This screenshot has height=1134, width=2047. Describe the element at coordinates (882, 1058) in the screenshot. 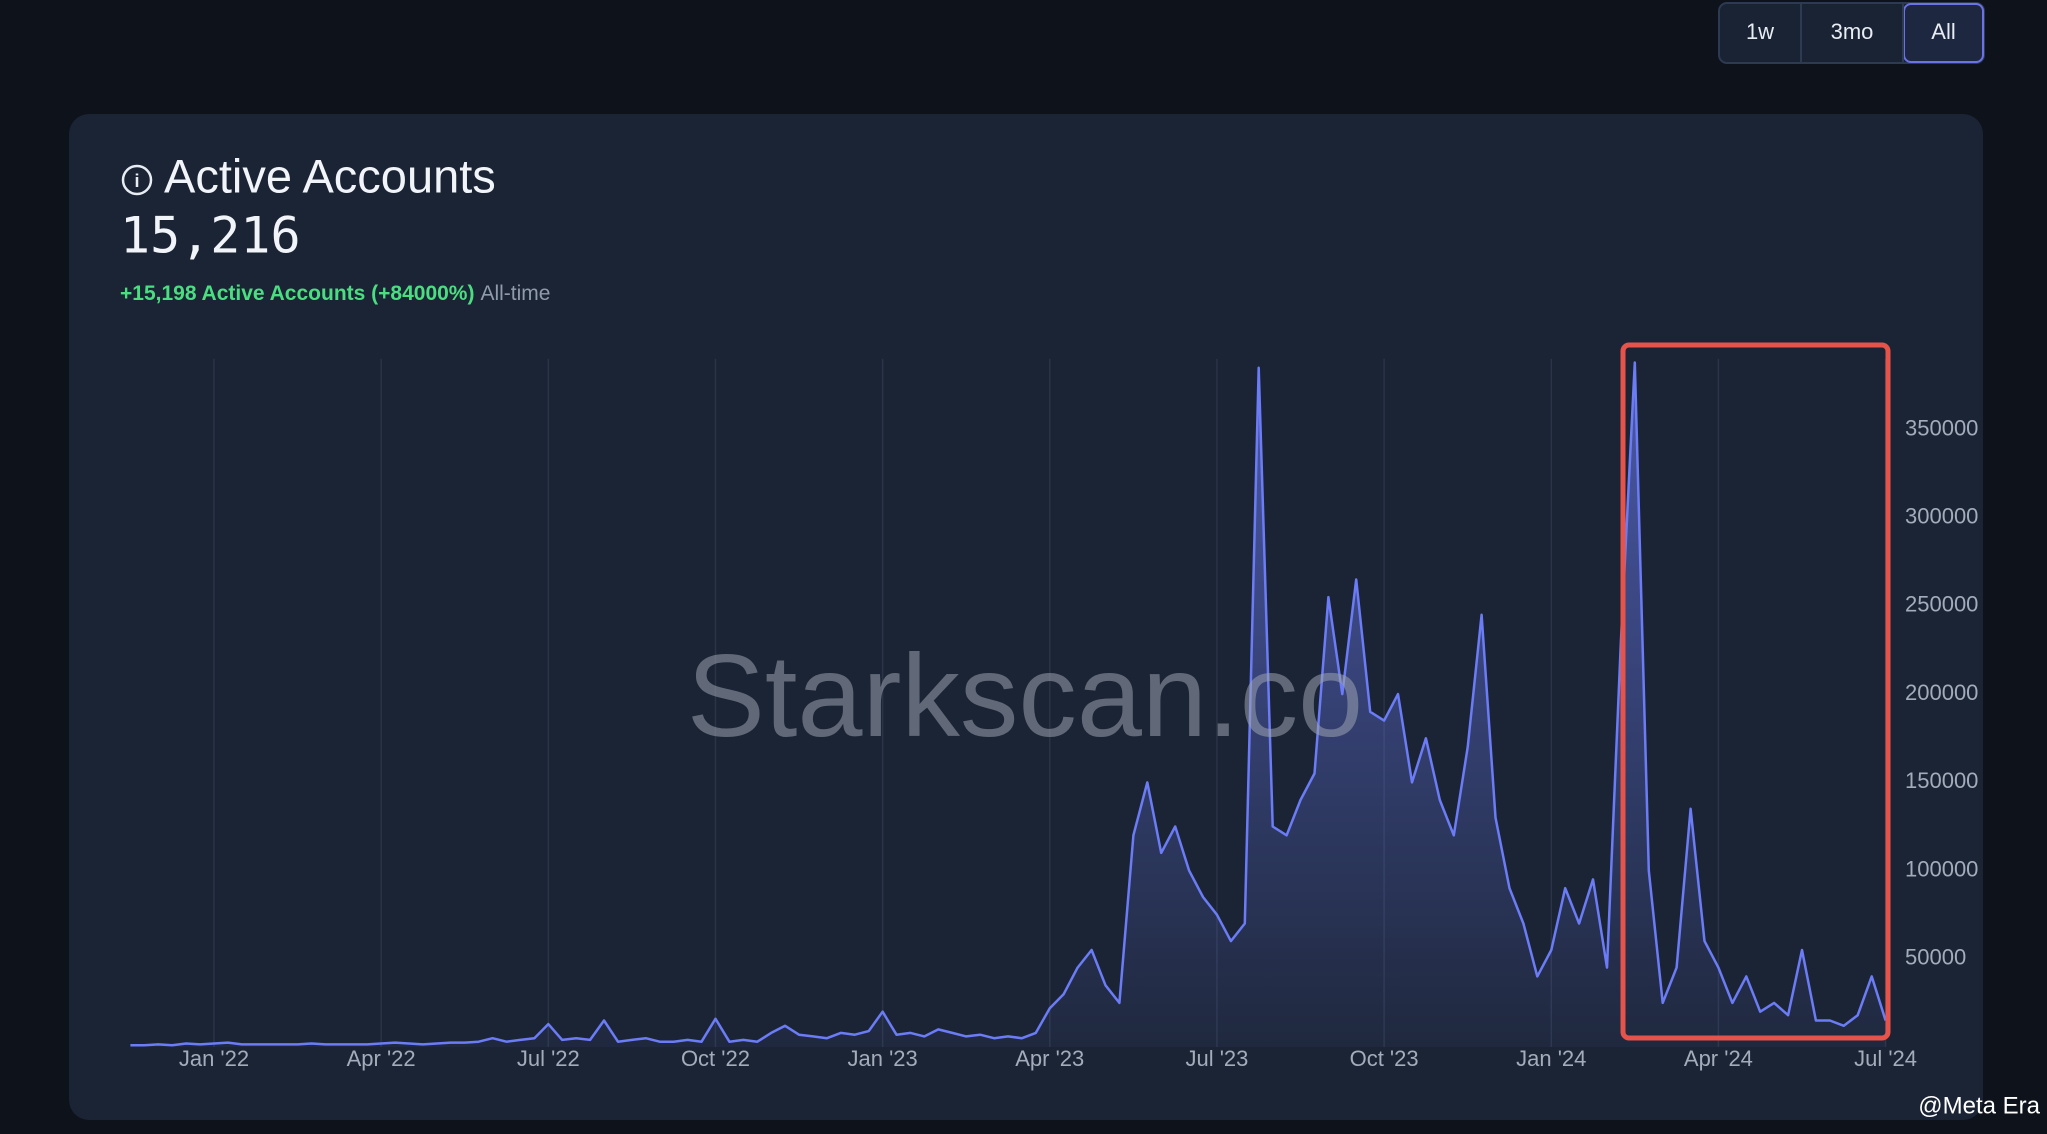

I see `x-tick-label: Jan '23` at that location.